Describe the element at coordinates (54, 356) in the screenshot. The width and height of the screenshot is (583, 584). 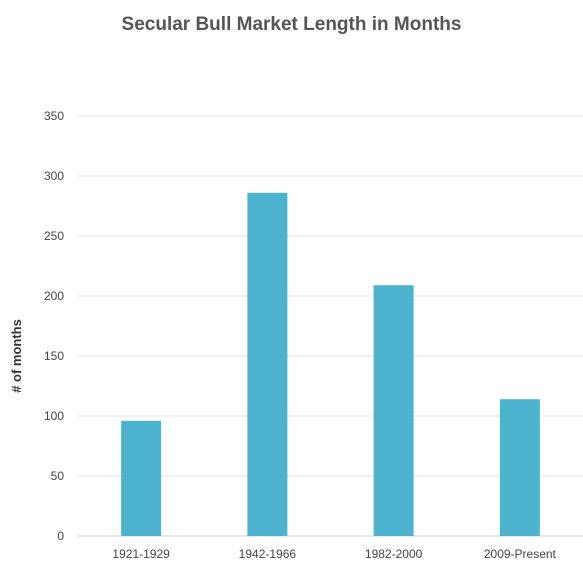
I see `y-tick-label: 150` at that location.